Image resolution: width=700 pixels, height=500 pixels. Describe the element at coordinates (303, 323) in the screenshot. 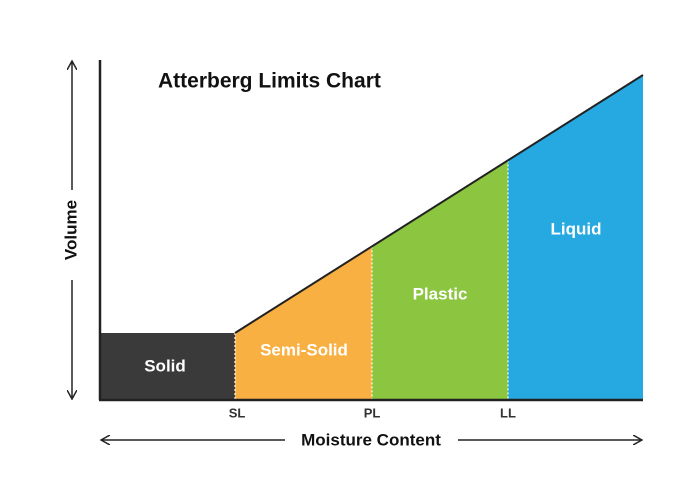

I see `semi-solid-region` at that location.